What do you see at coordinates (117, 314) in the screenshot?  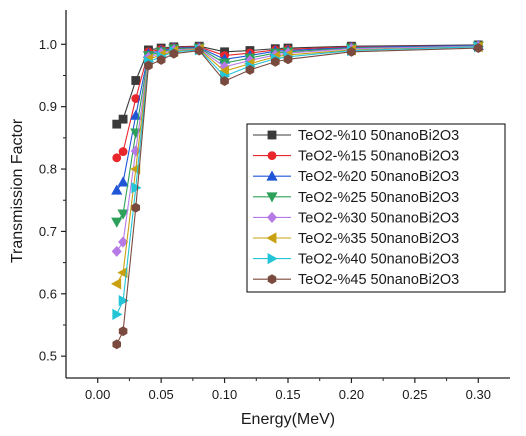 I see `triangle-right-marker` at bounding box center [117, 314].